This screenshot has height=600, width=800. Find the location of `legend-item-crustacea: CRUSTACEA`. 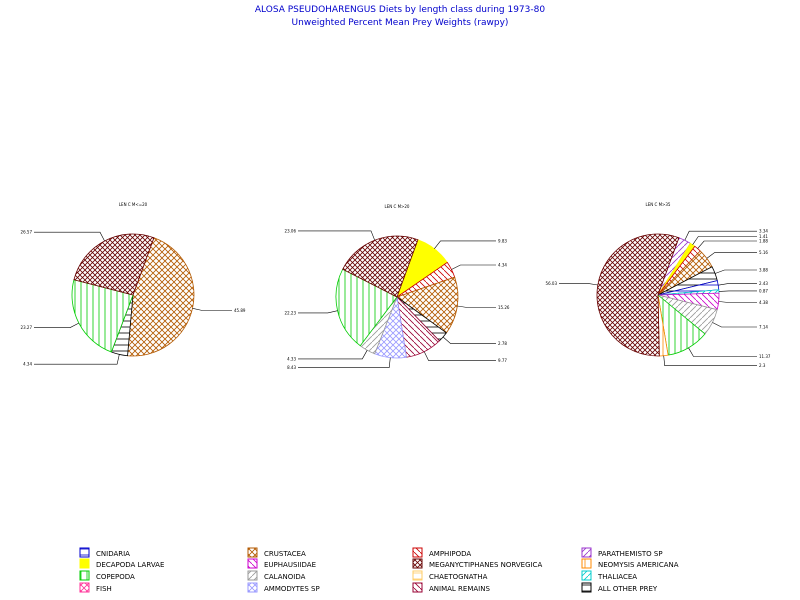

legend-item-crustacea: CRUSTACEA is located at coordinates (276, 552).